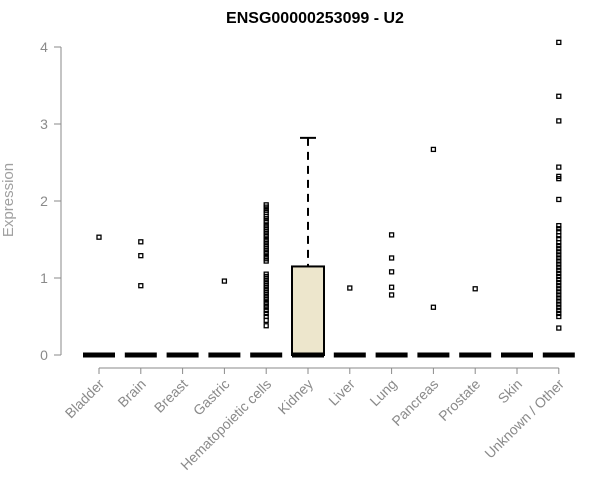 The height and width of the screenshot is (500, 600). Describe the element at coordinates (382, 392) in the screenshot. I see `x-tick-label: Lung` at that location.